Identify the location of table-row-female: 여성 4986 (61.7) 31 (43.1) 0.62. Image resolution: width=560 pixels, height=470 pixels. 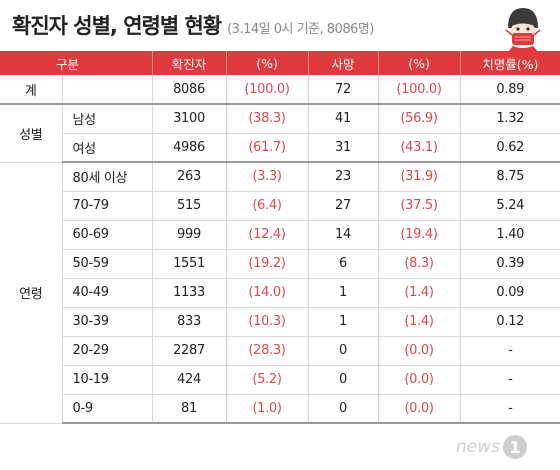
(280, 148).